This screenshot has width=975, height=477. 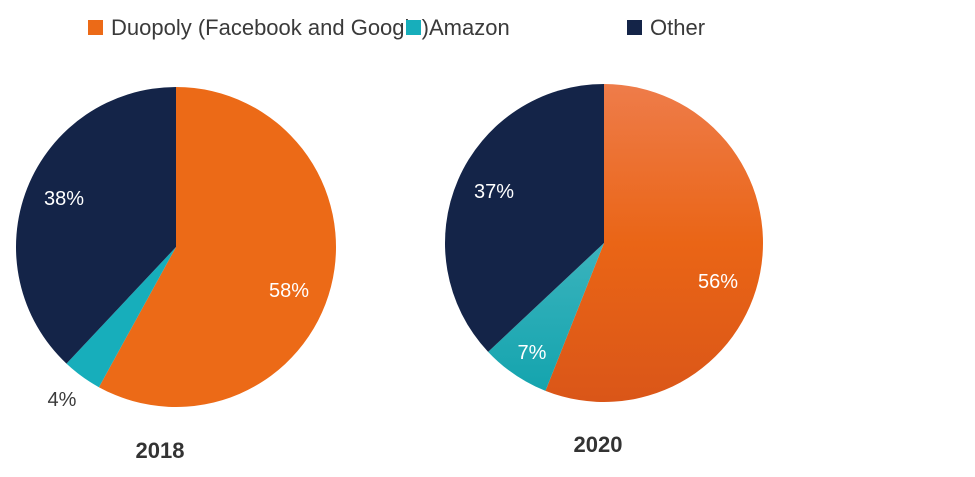 I want to click on legend-label: Other, so click(x=677, y=27).